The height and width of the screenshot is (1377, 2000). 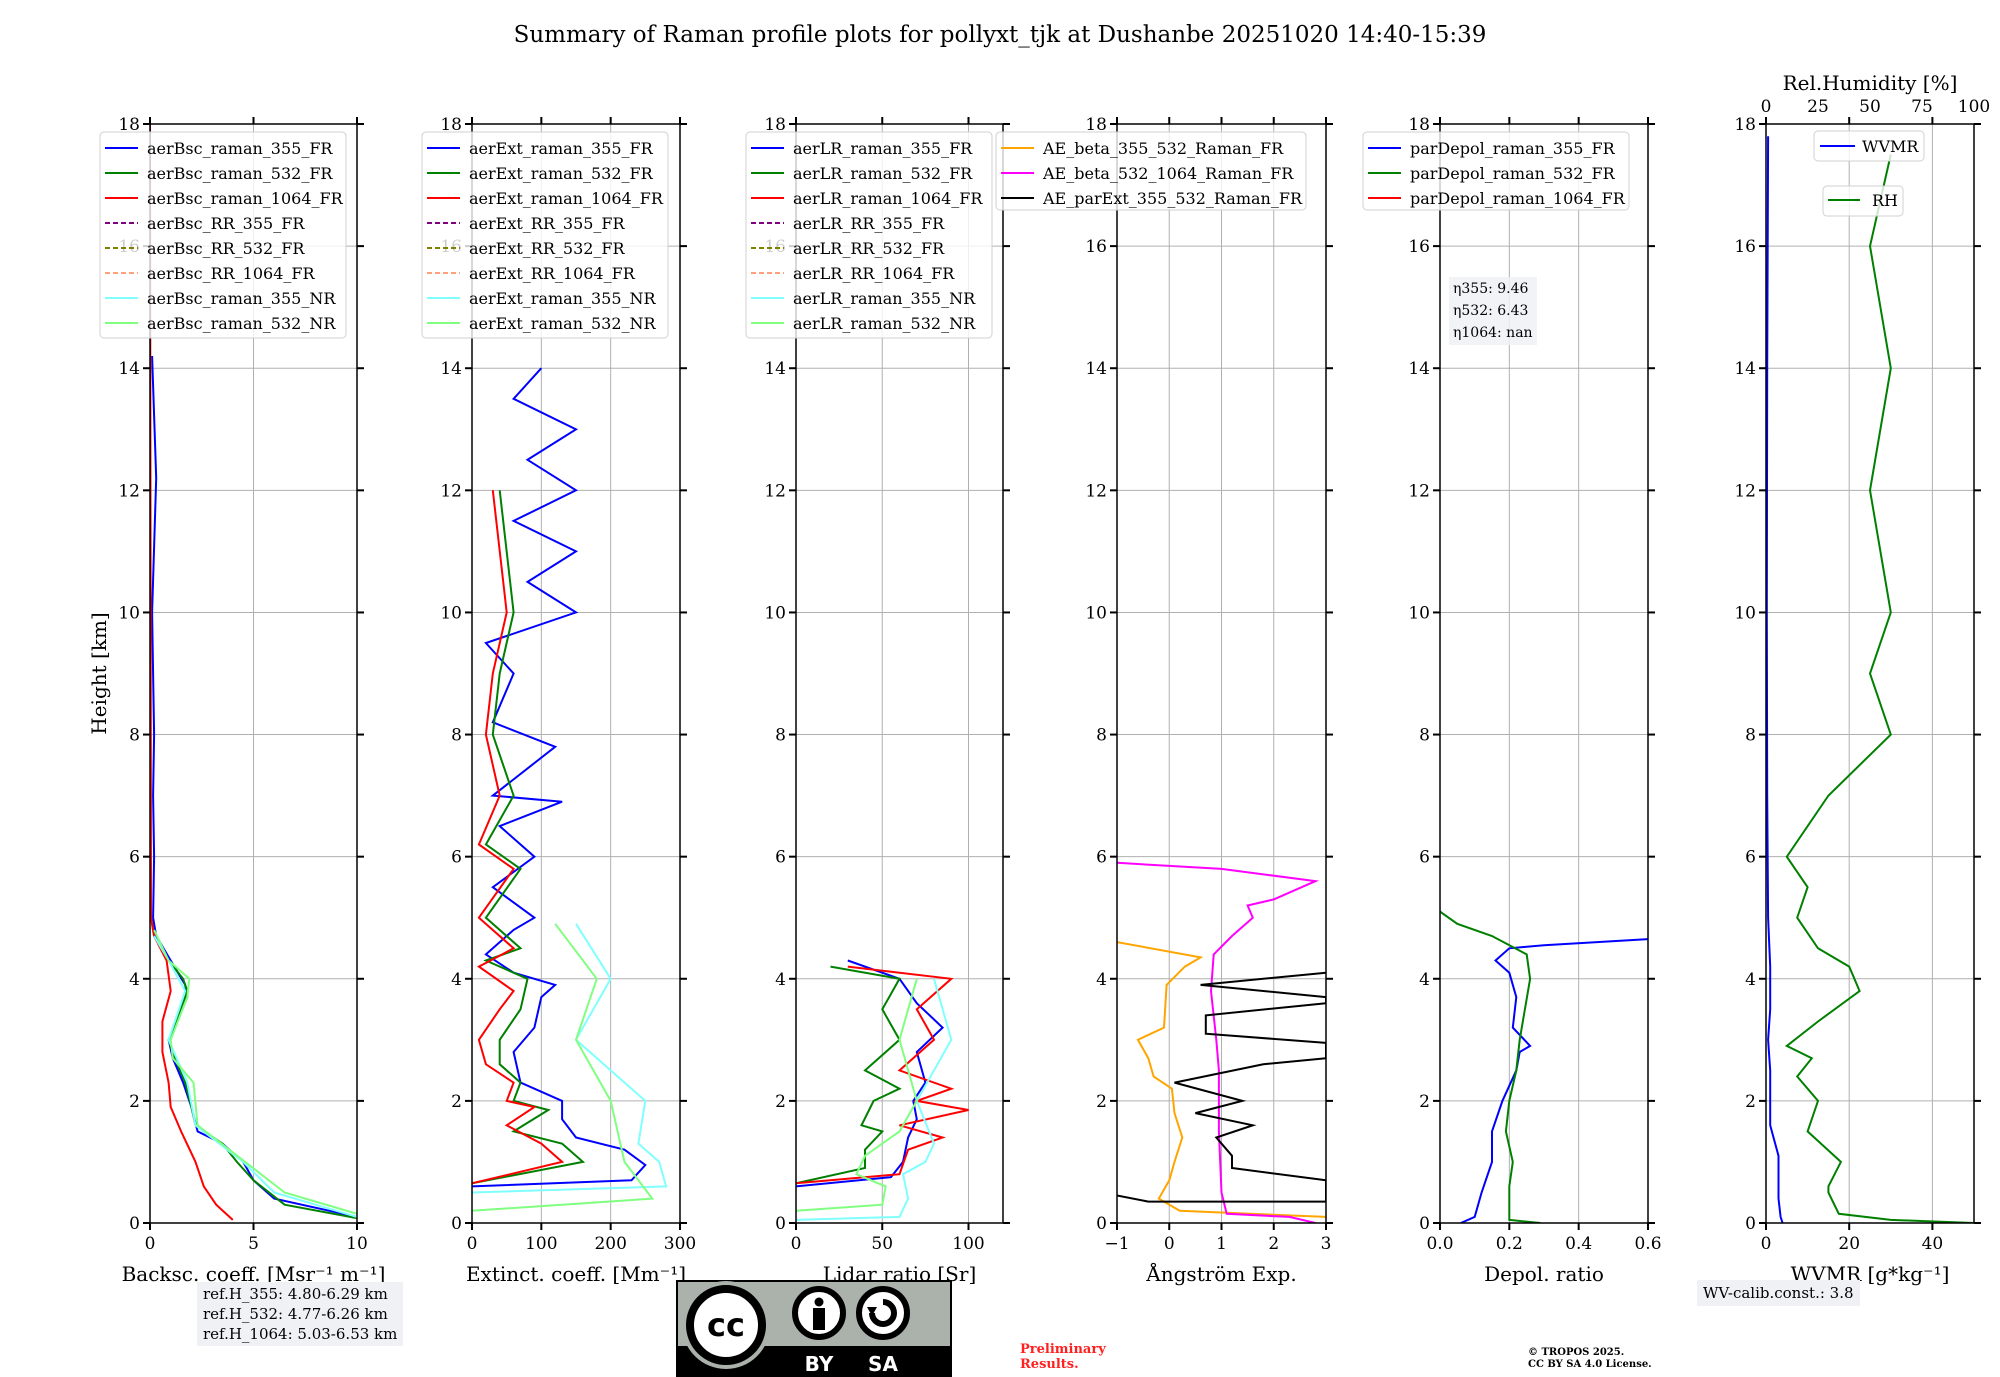 I want to click on legend-entry: aerLR_raman_532_NR, so click(x=884, y=323).